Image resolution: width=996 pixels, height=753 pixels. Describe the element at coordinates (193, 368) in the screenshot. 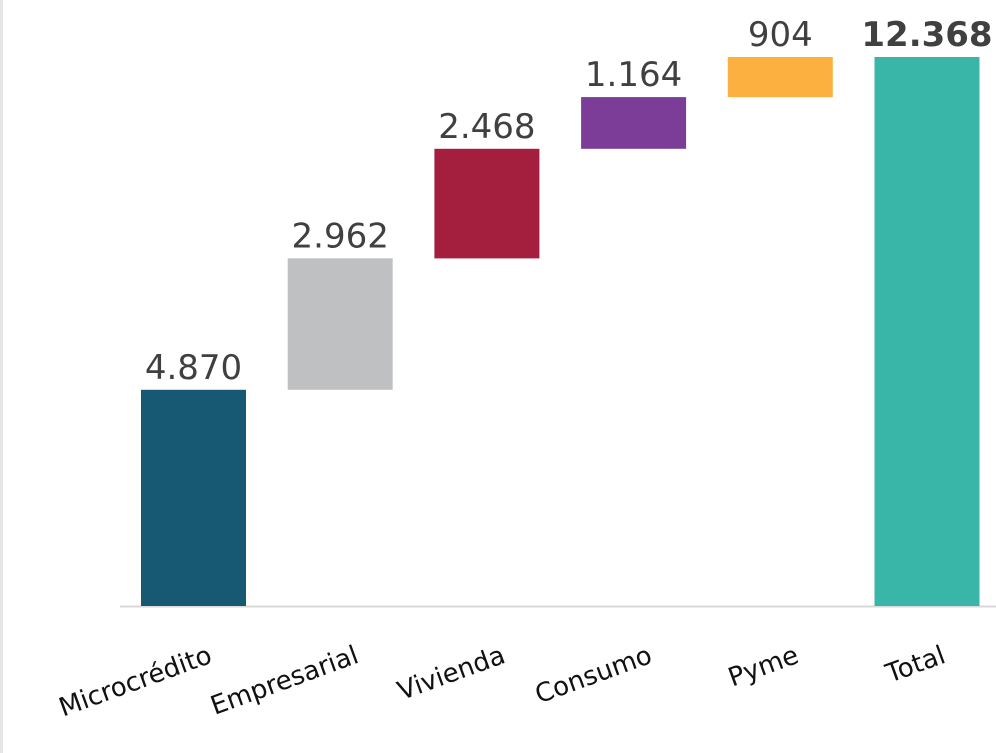

I see `value-label-microcredito: 4.870` at that location.